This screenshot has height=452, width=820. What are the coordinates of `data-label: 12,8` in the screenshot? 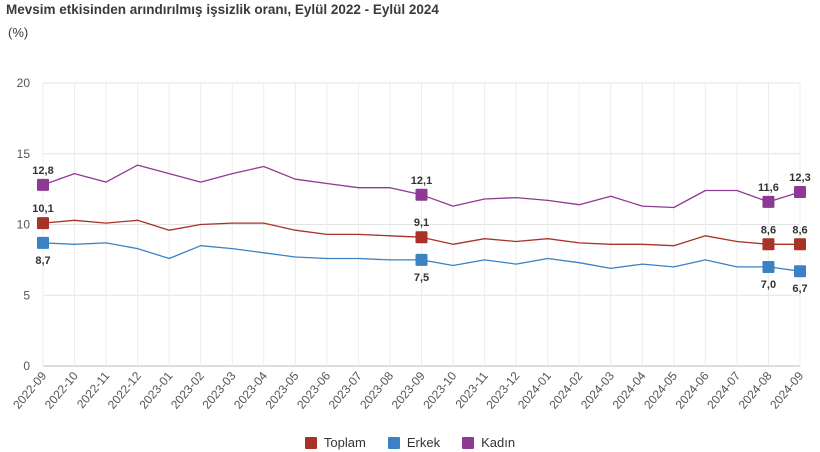 It's located at (42, 171).